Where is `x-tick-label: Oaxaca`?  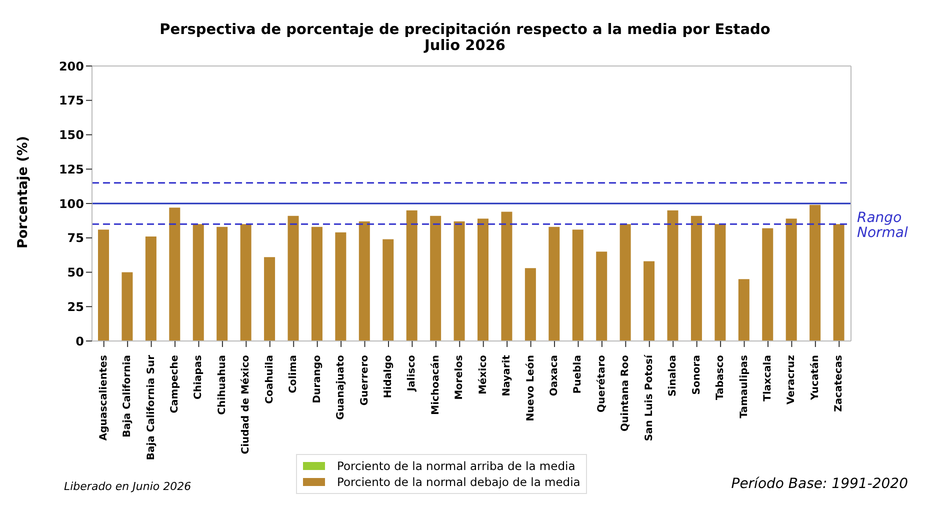
x-tick-label: Oaxaca is located at coordinates (554, 375).